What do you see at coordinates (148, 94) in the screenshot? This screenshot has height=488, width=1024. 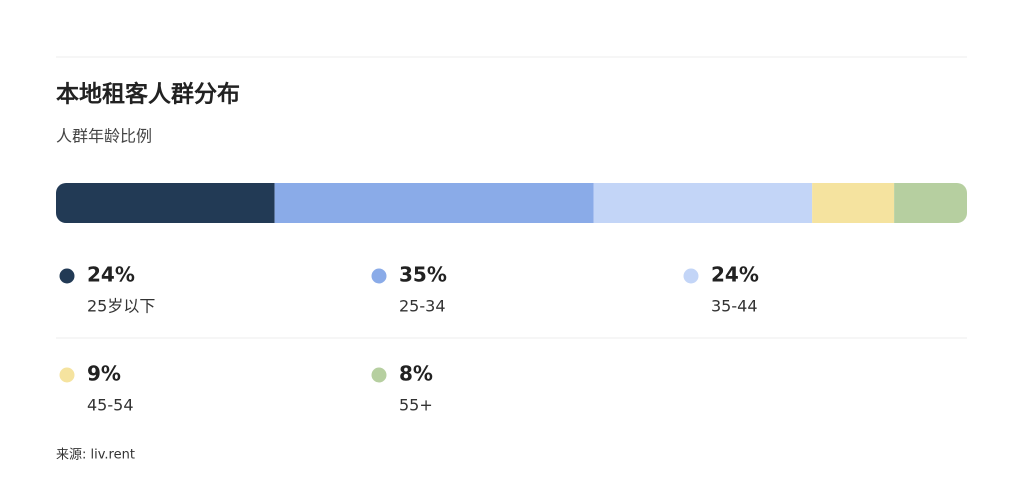 I see `chart-title: 本地租客人群分布` at bounding box center [148, 94].